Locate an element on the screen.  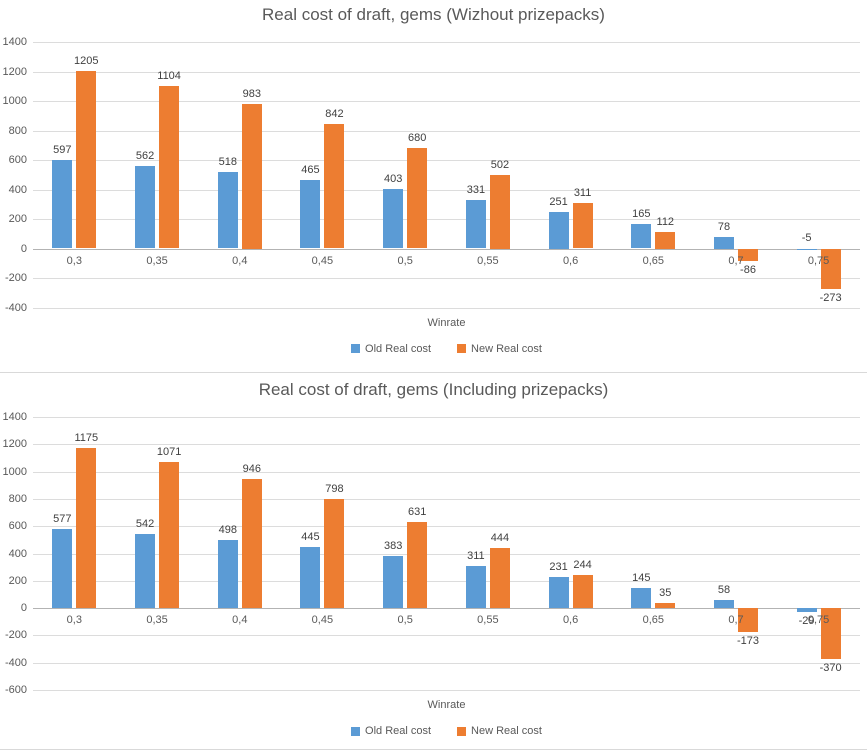
bar-value-label: 58 is located at coordinates (724, 590).